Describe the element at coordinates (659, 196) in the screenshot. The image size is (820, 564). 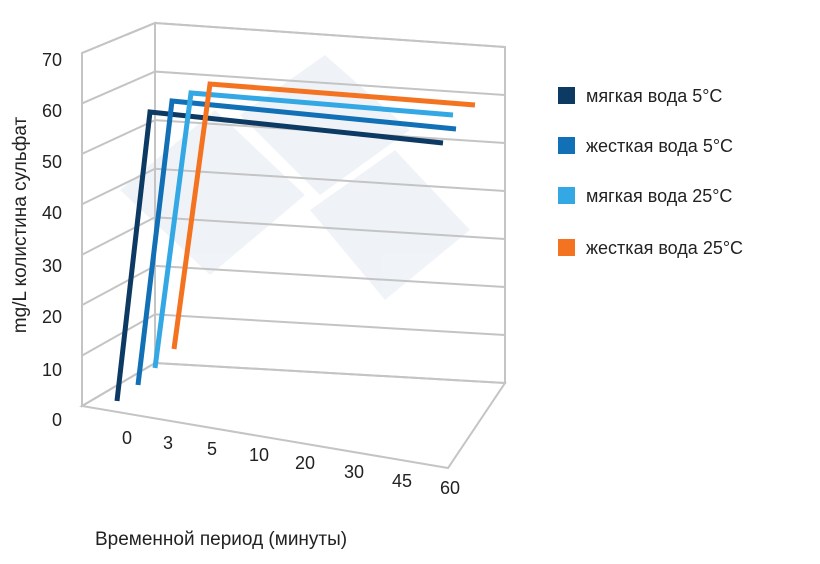
I see `legend-label: мягкая вода 25°C` at that location.